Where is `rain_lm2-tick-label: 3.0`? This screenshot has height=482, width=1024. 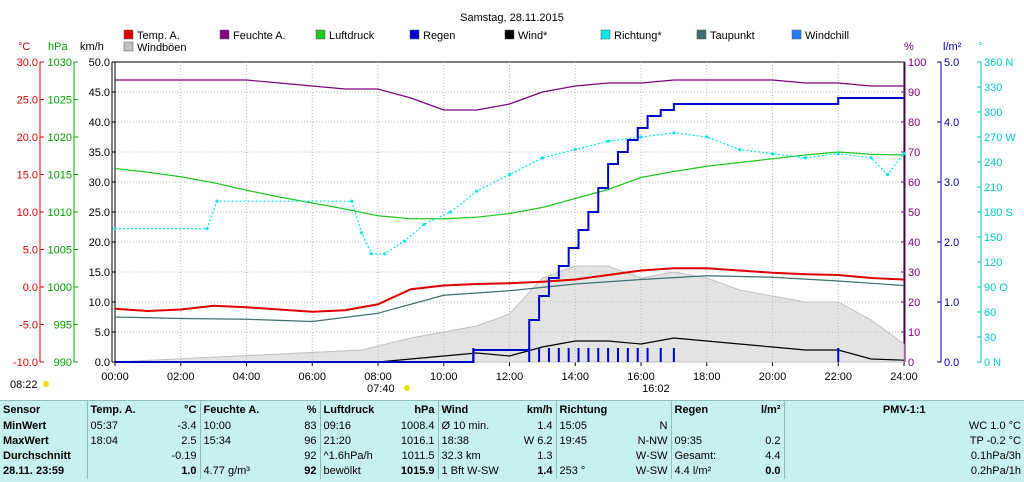
rain_lm2-tick-label: 3.0 is located at coordinates (951, 183).